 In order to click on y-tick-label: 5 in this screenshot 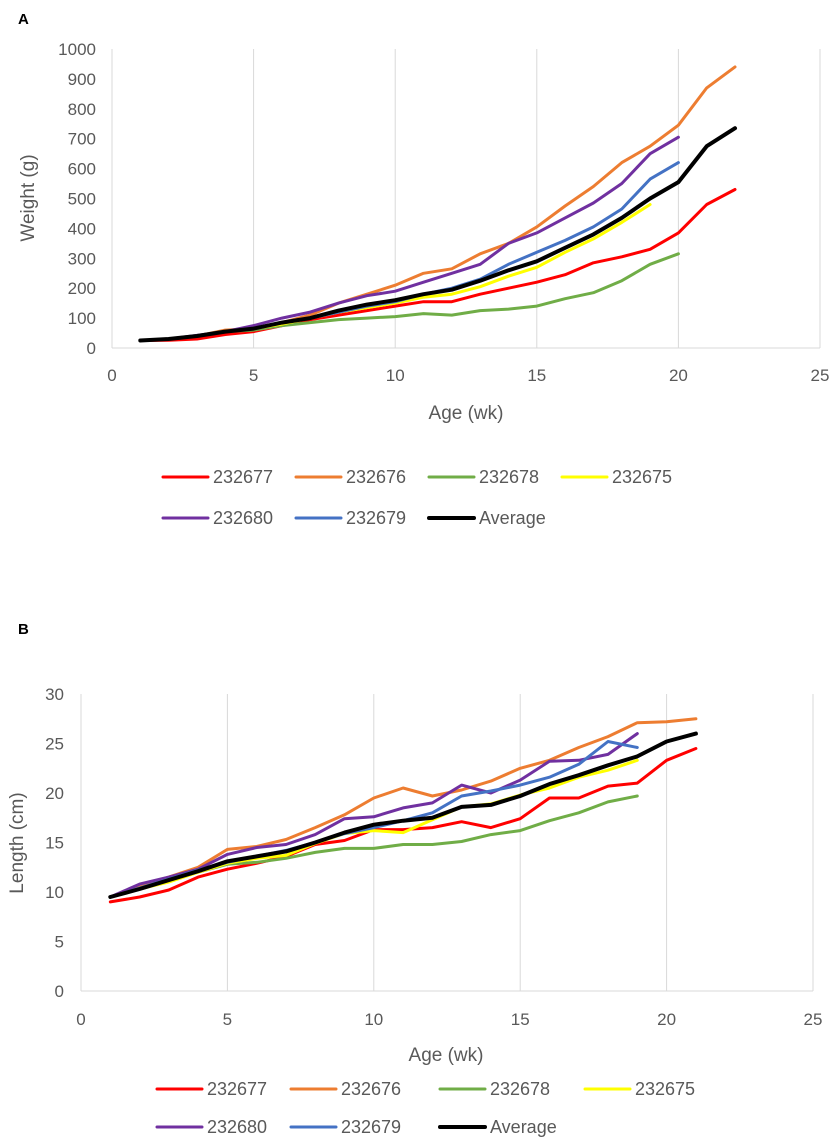, I will do `click(59, 942)`.